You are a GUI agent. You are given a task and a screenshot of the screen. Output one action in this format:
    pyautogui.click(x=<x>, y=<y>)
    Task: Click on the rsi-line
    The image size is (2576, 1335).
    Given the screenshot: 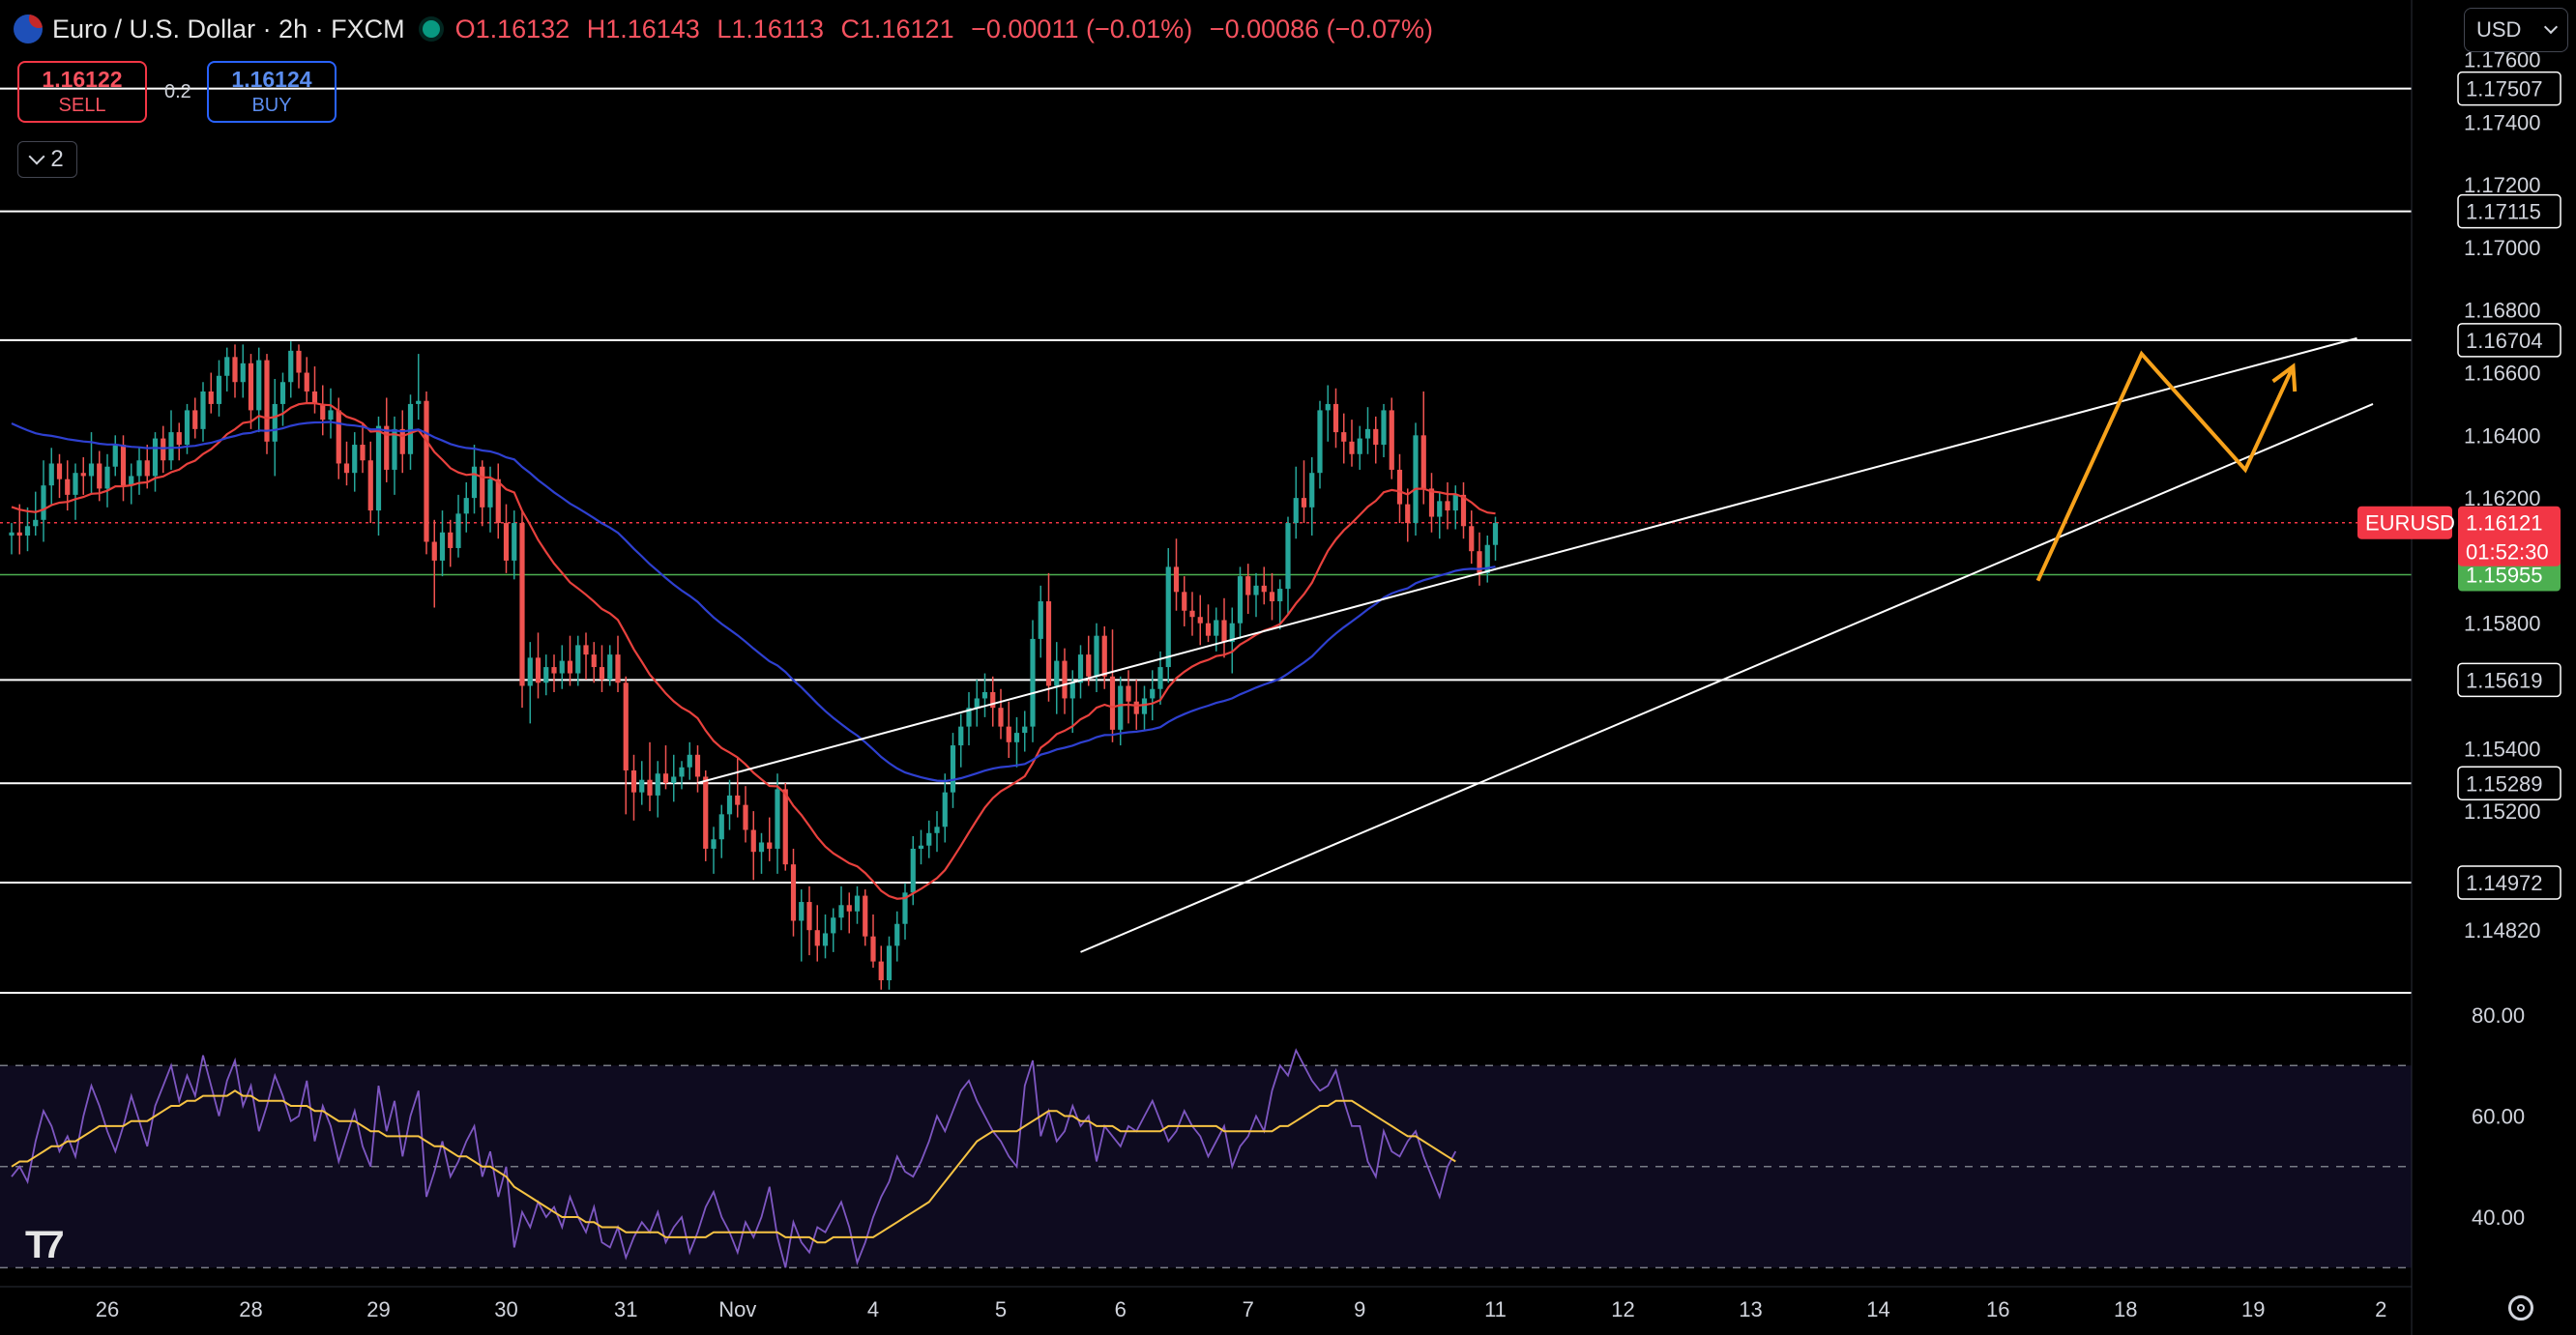 What is the action you would take?
    pyautogui.click(x=734, y=1158)
    